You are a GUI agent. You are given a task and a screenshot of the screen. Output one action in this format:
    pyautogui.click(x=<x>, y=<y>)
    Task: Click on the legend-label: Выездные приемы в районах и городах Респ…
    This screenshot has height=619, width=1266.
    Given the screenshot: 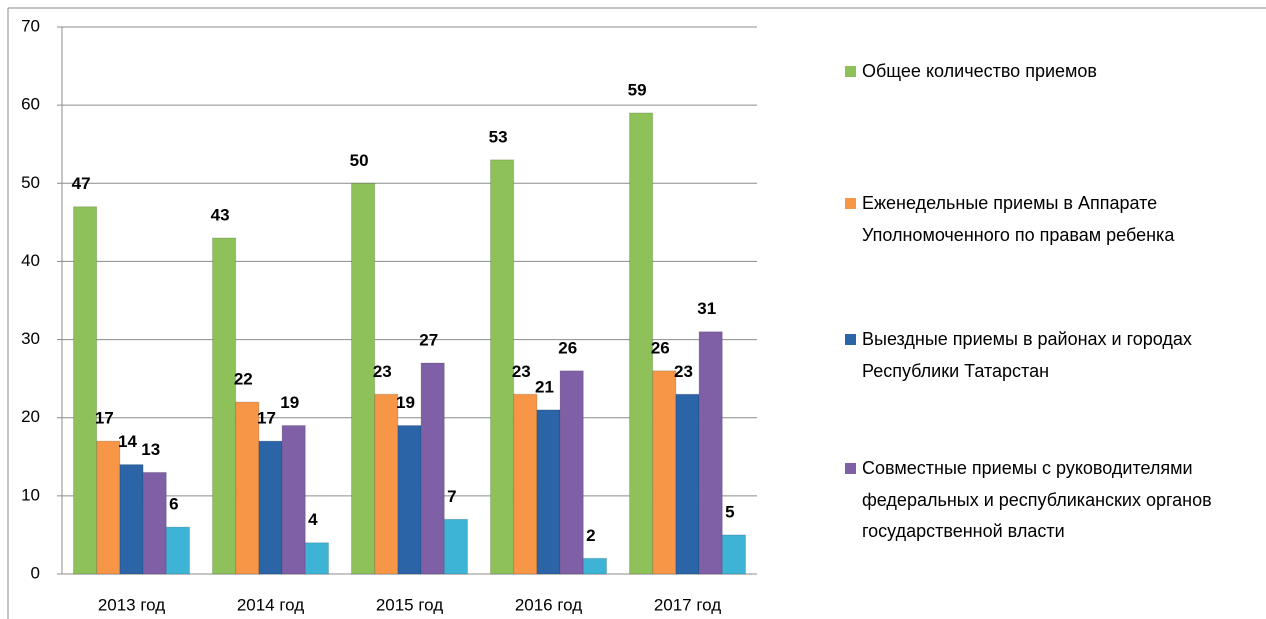 What is the action you would take?
    pyautogui.click(x=1027, y=355)
    